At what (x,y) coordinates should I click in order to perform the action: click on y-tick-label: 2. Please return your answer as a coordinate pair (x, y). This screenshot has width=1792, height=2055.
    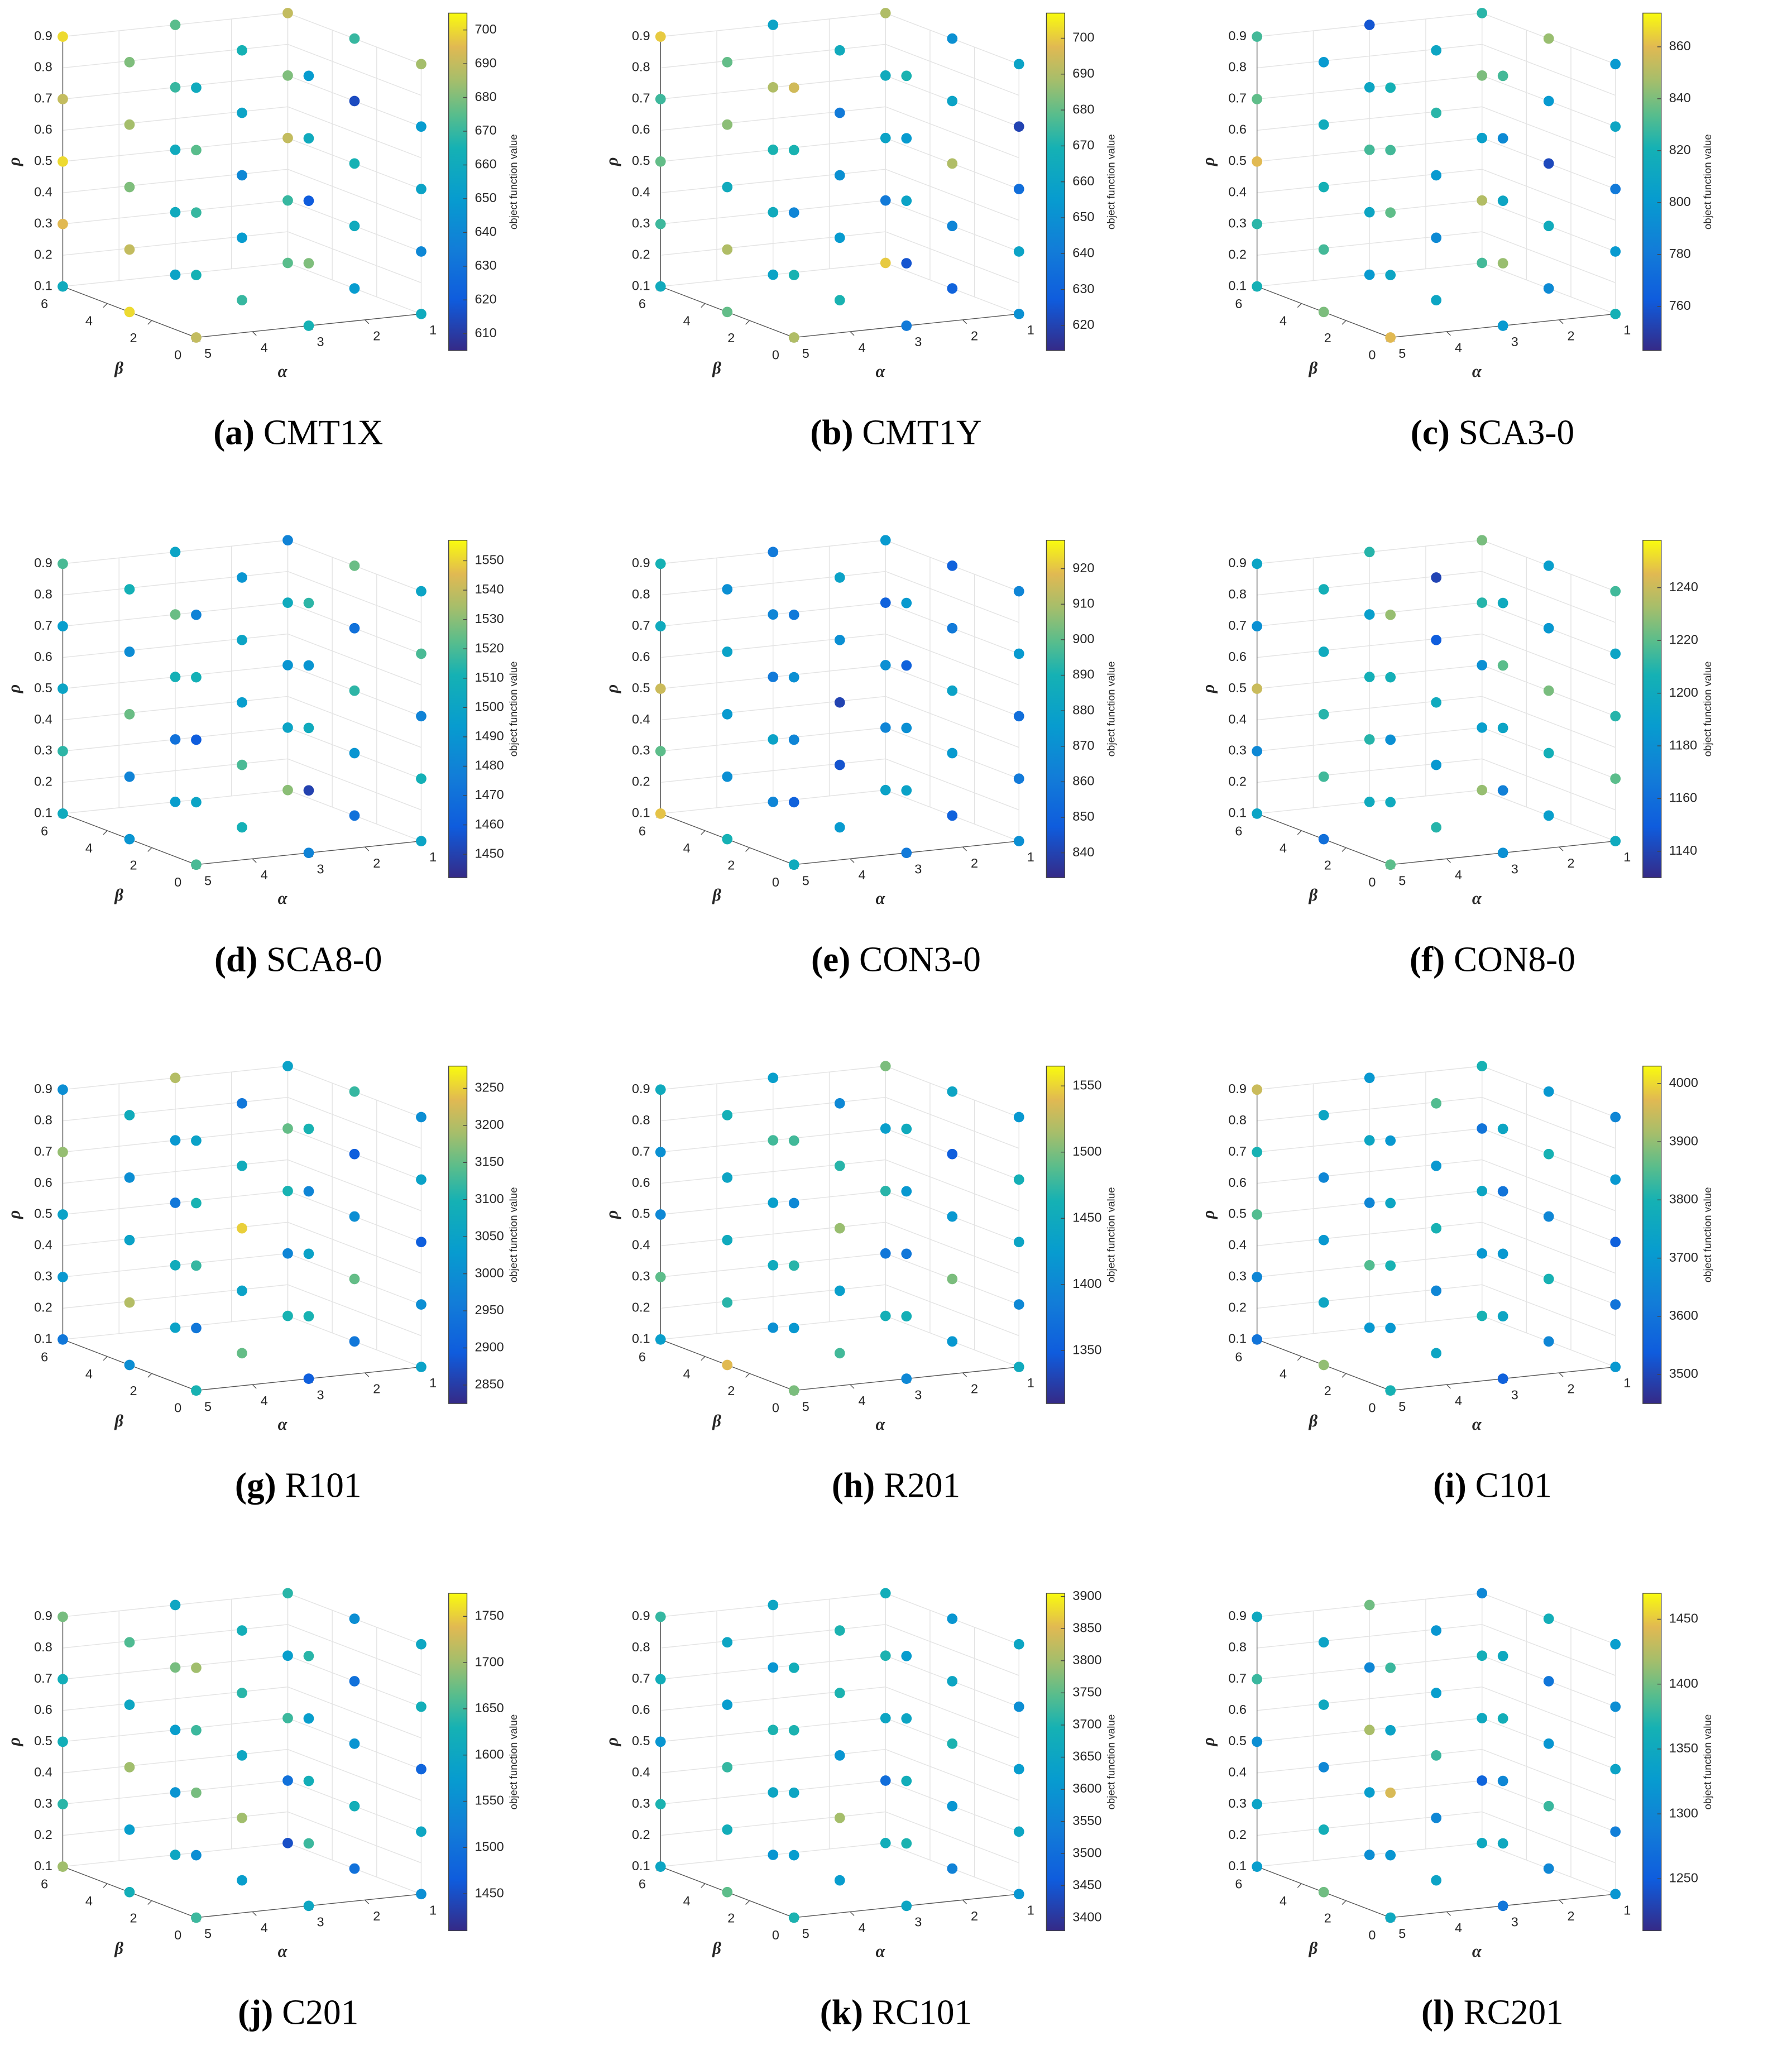
    Looking at the image, I should click on (1327, 865).